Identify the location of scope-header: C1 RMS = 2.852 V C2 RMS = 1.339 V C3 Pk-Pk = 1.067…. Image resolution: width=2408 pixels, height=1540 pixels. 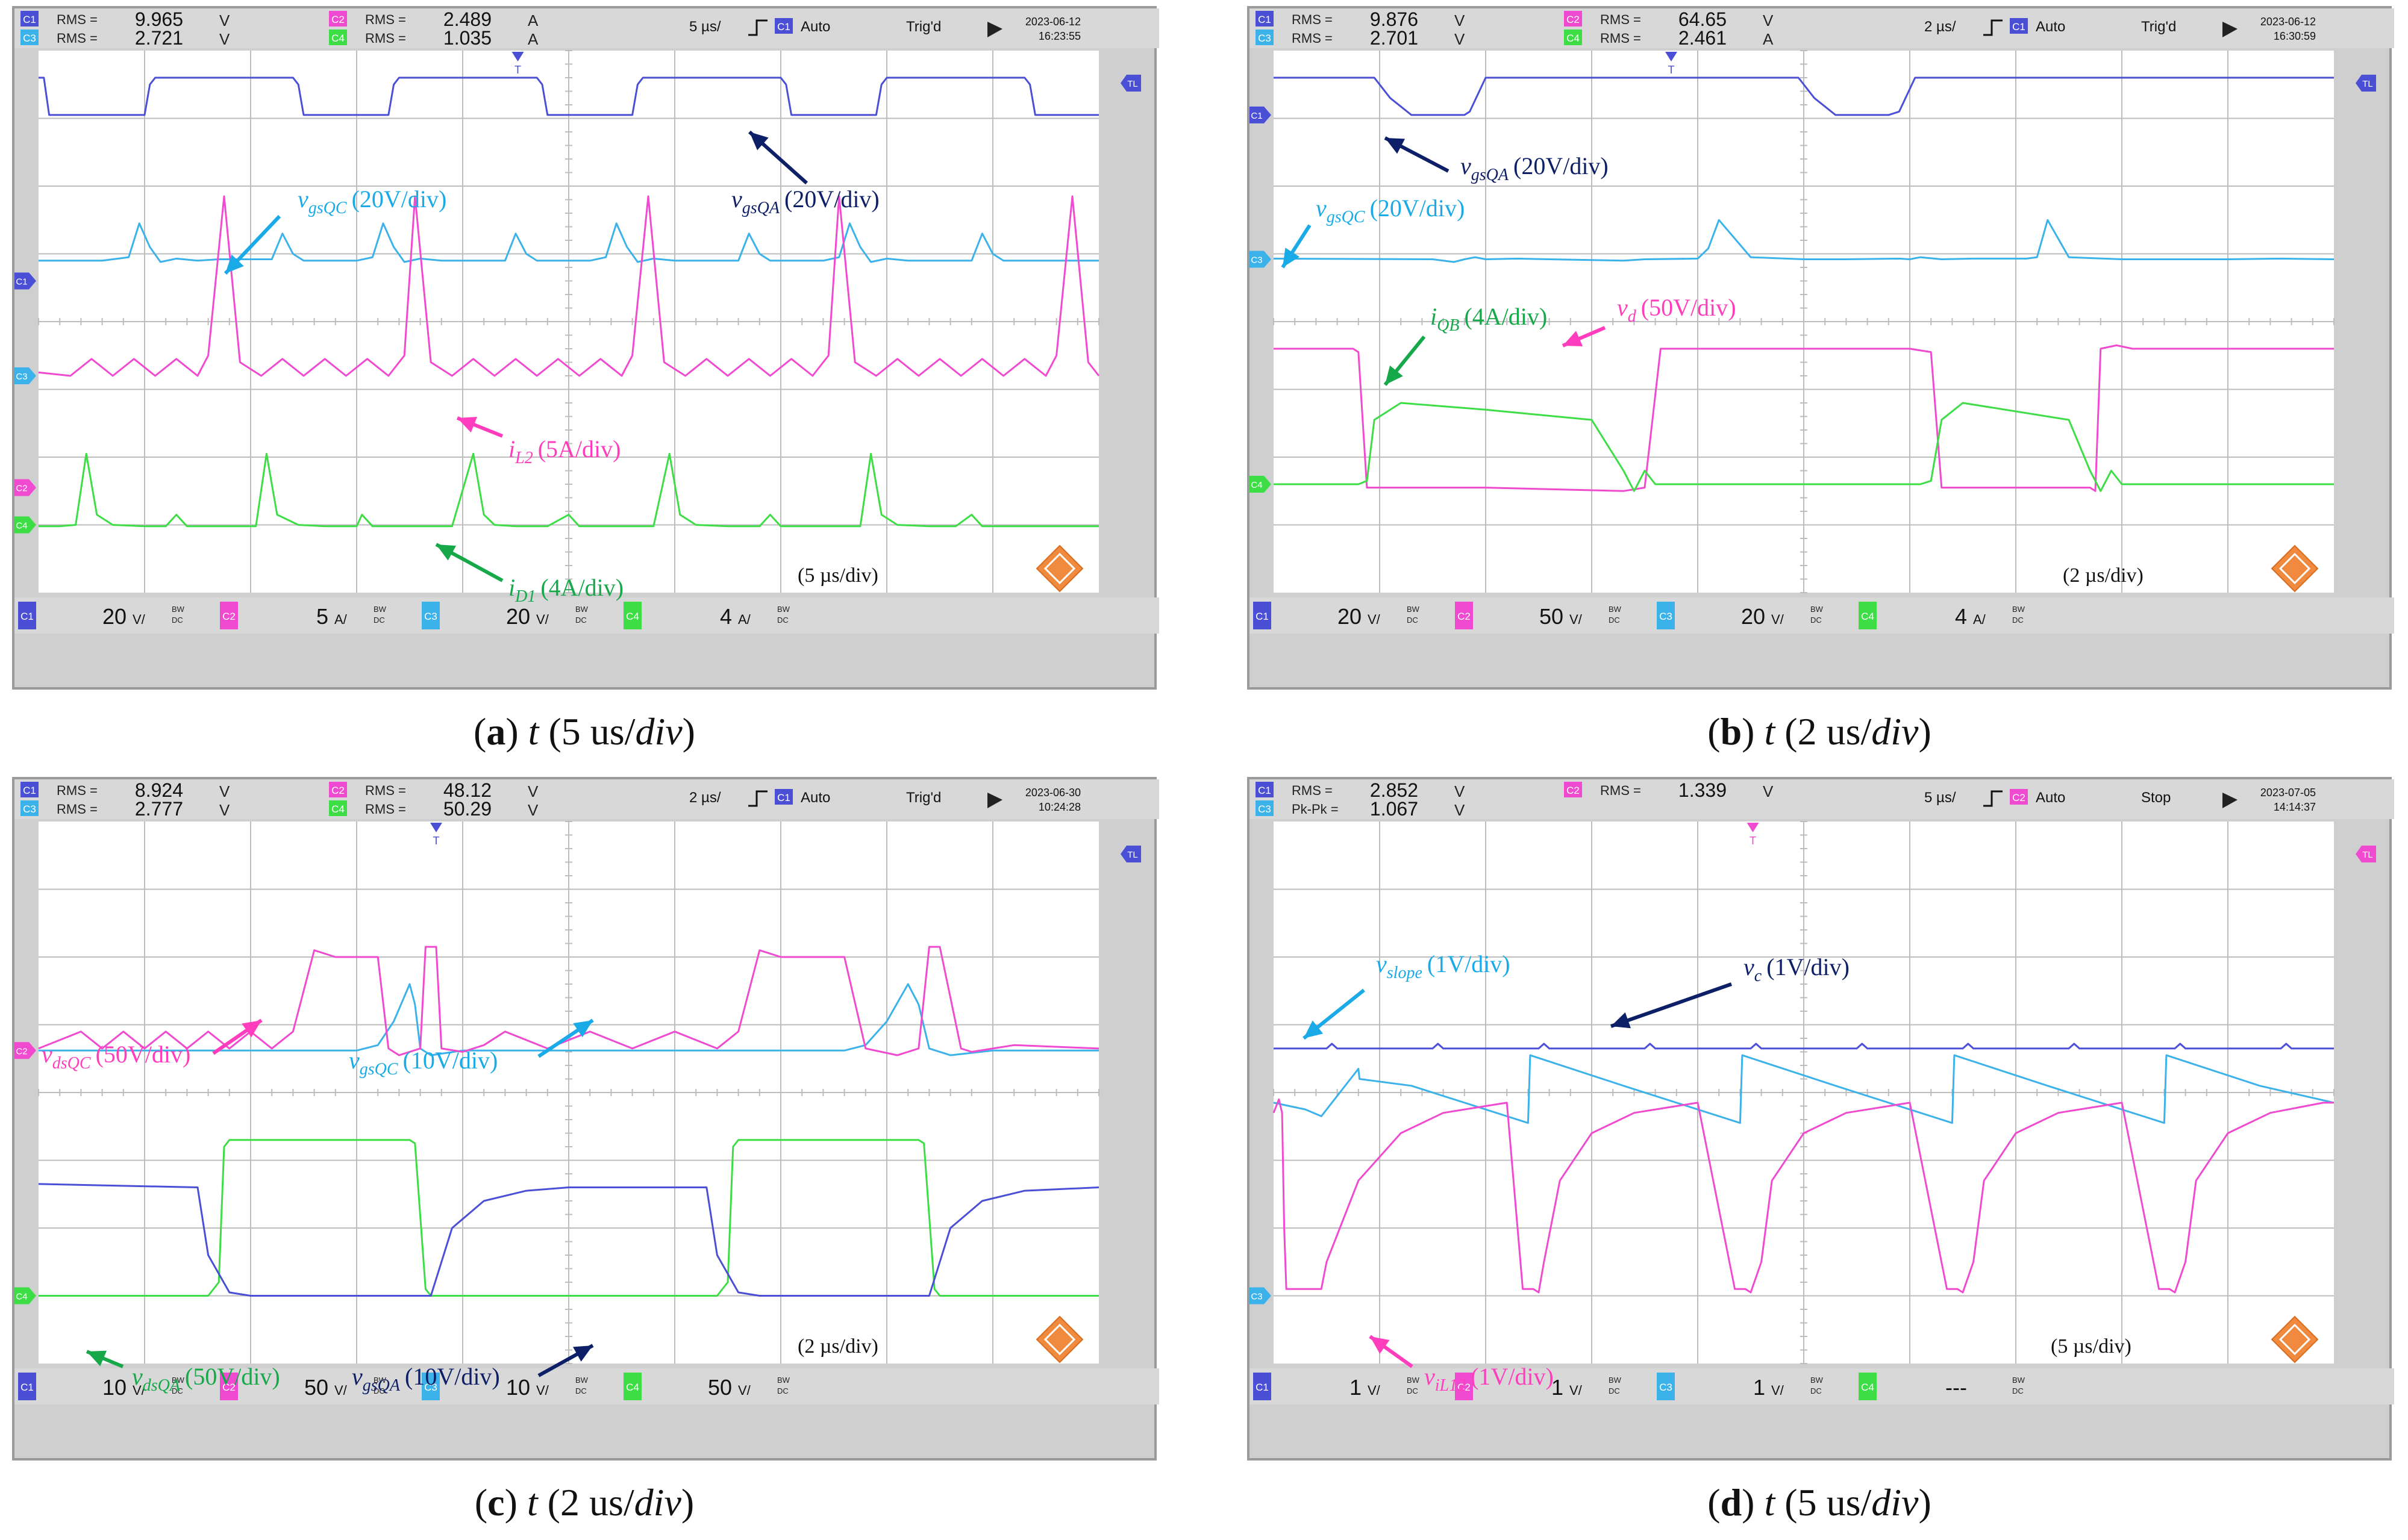
(1821, 799).